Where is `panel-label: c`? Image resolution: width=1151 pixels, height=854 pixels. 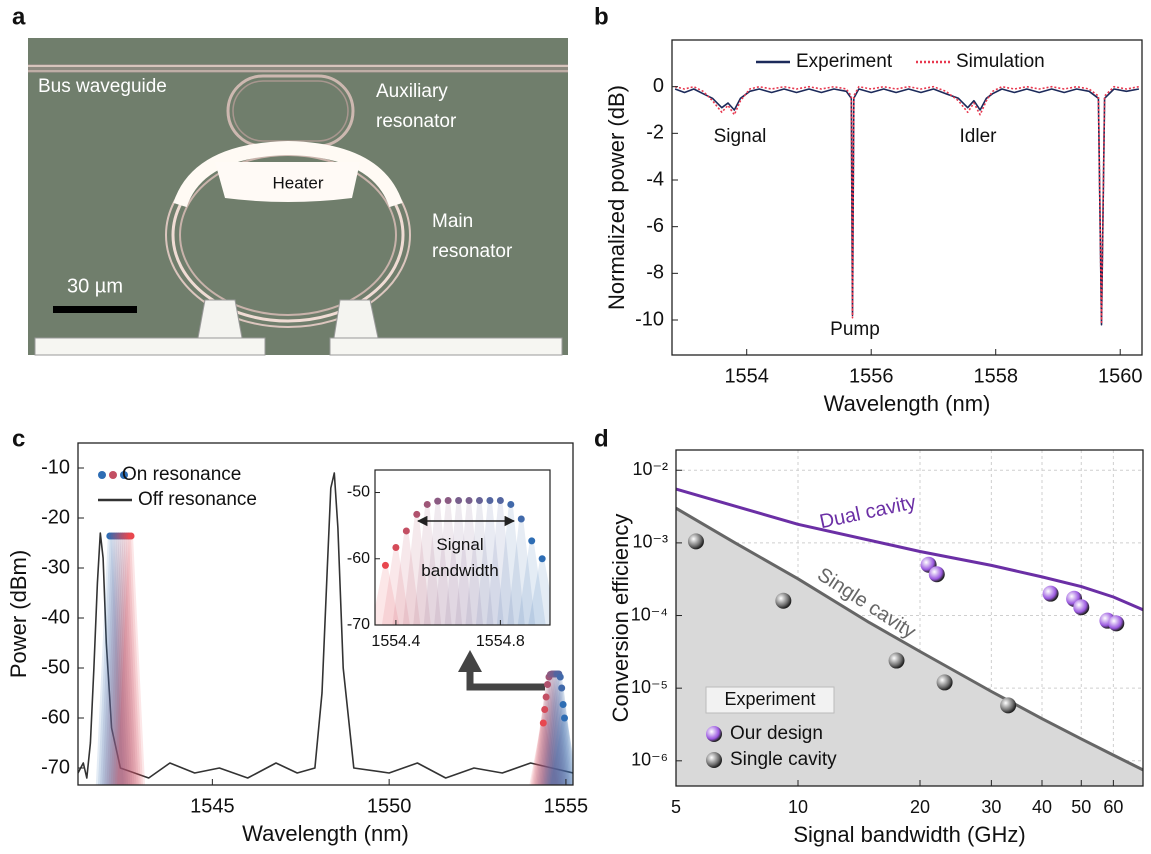 panel-label: c is located at coordinates (18, 438).